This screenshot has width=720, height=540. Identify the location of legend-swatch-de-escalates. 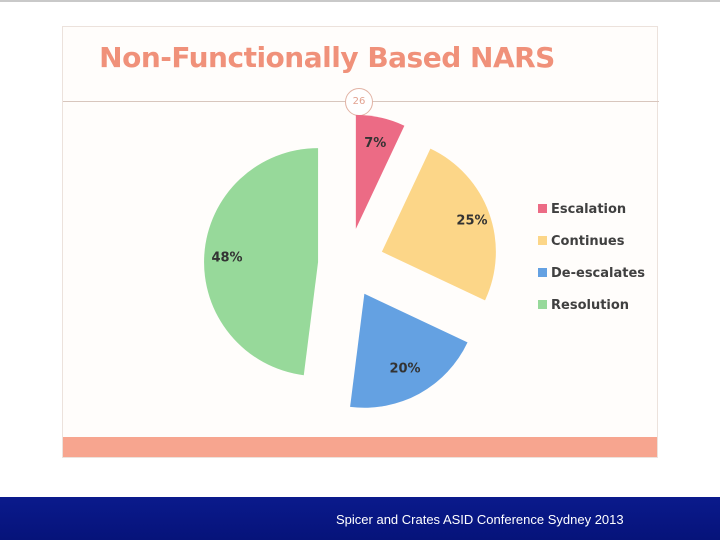
(542, 272).